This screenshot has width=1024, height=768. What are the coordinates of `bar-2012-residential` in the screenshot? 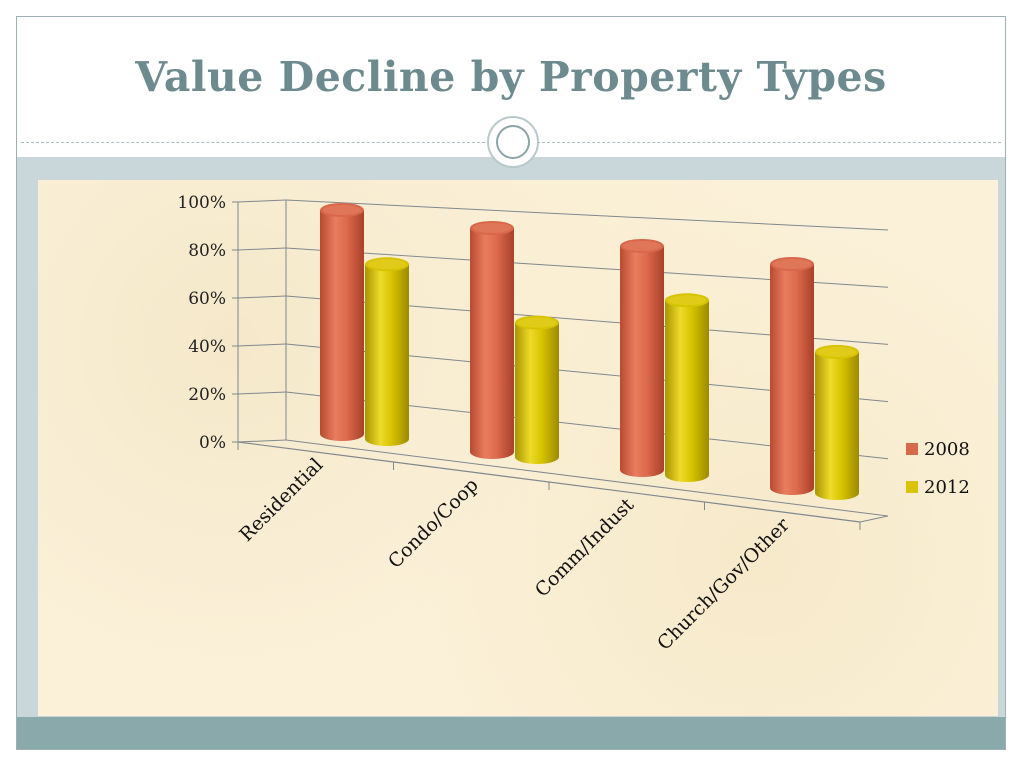 It's located at (387, 351).